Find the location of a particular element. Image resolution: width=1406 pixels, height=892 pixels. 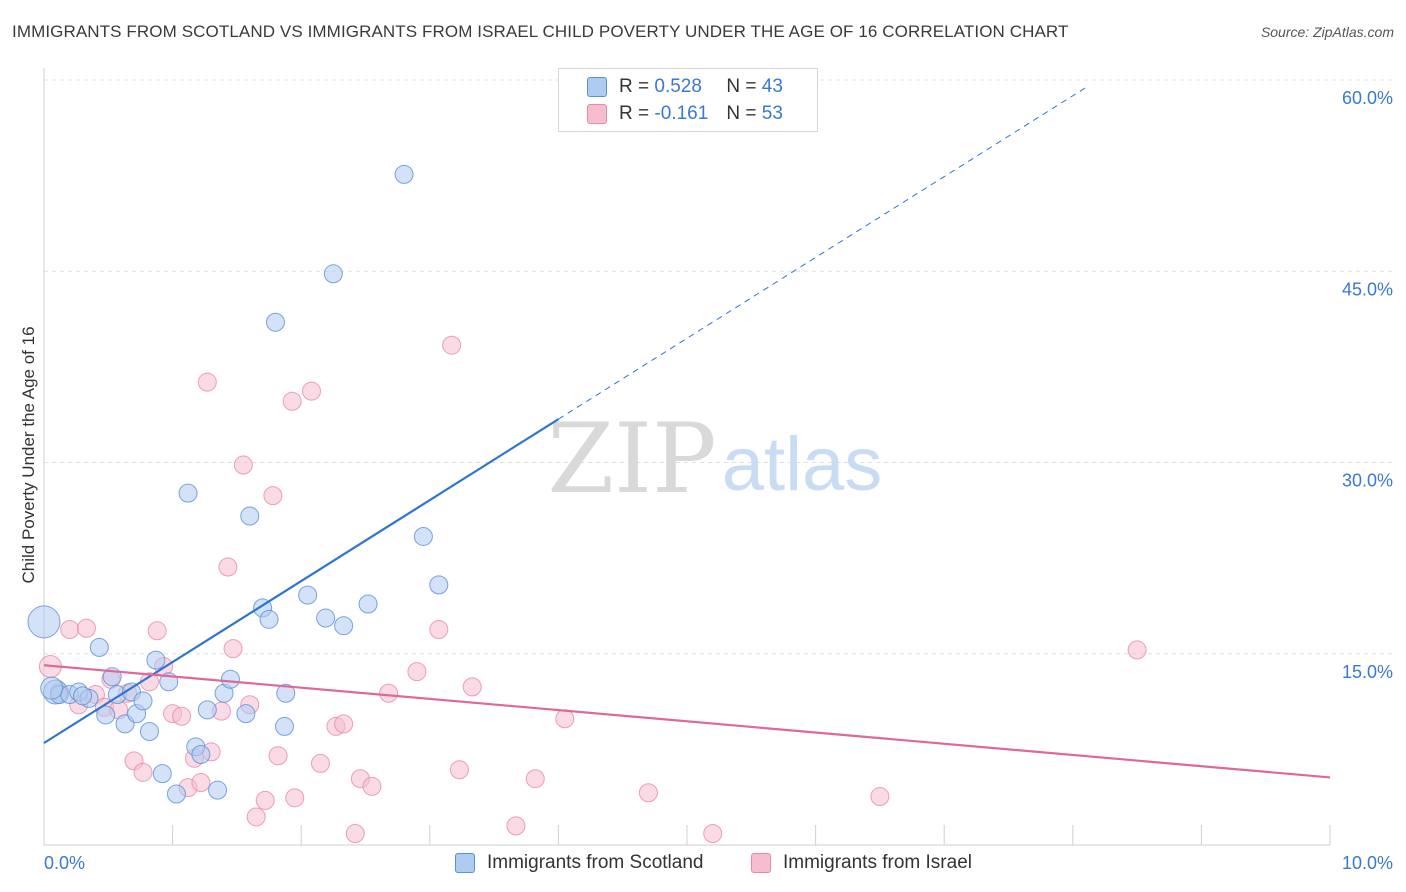

y-tick-label: 30.0% is located at coordinates (1367, 481).